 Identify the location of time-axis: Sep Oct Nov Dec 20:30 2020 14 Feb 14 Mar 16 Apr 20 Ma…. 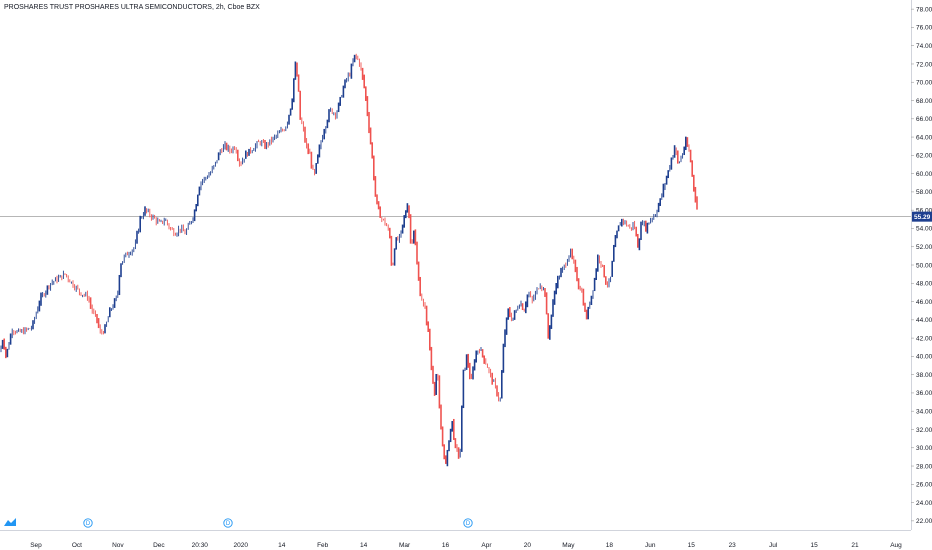
(455, 540).